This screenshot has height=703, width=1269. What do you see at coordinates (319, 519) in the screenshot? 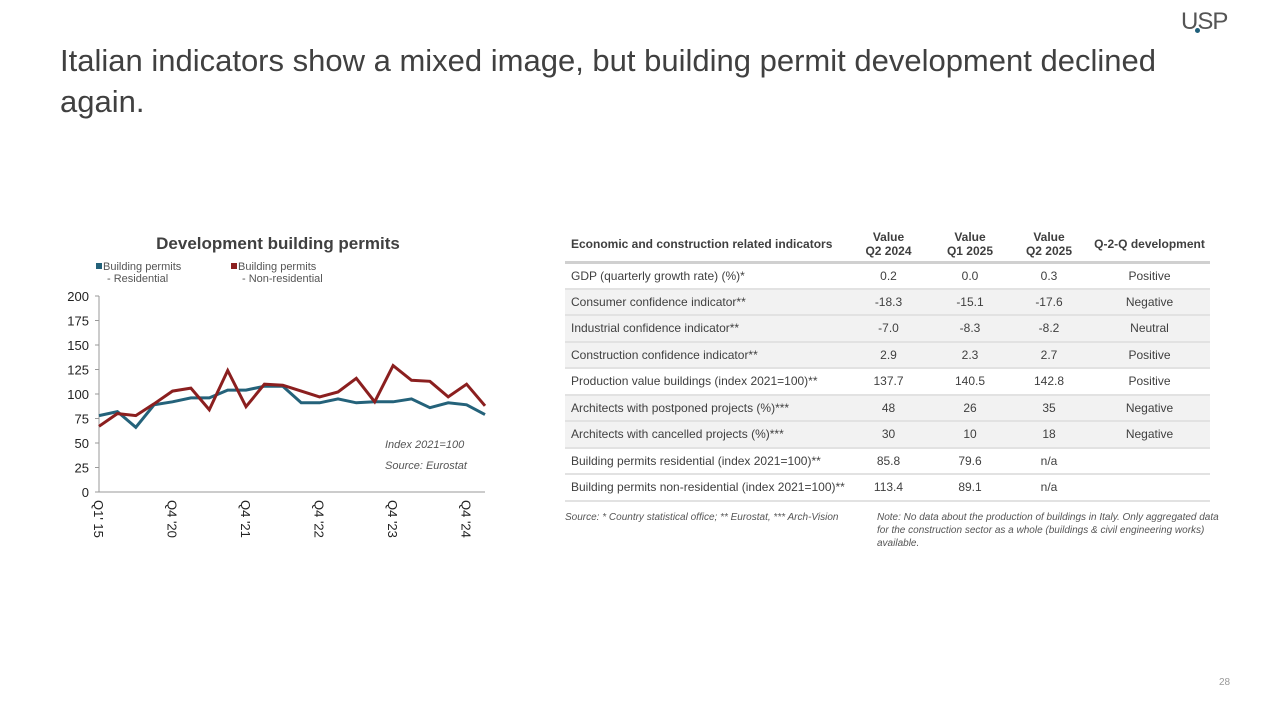
I see `x-tick-label: Q4 '22` at bounding box center [319, 519].